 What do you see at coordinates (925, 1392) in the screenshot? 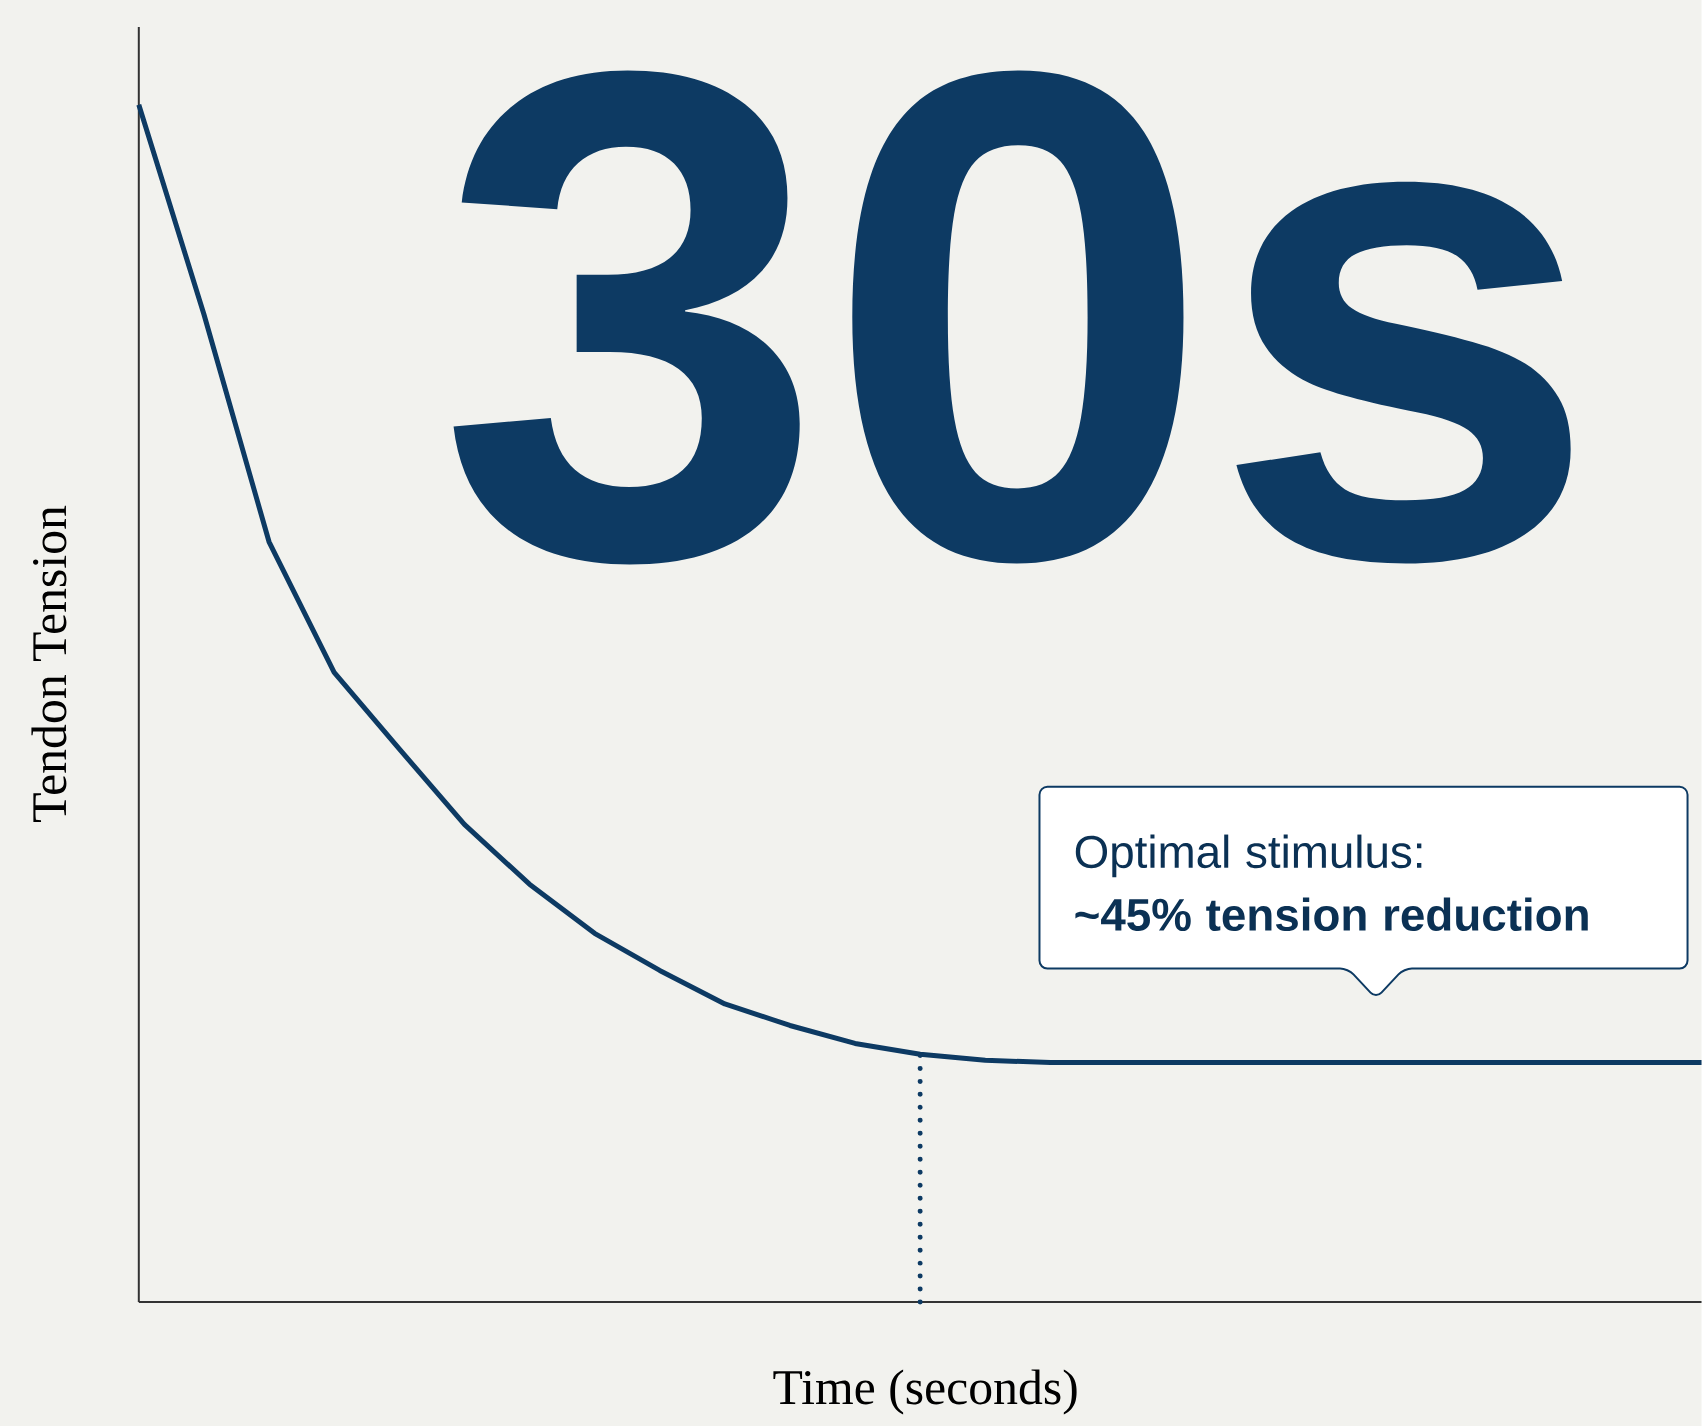
I see `x-axis-title: Time (seconds)` at bounding box center [925, 1392].